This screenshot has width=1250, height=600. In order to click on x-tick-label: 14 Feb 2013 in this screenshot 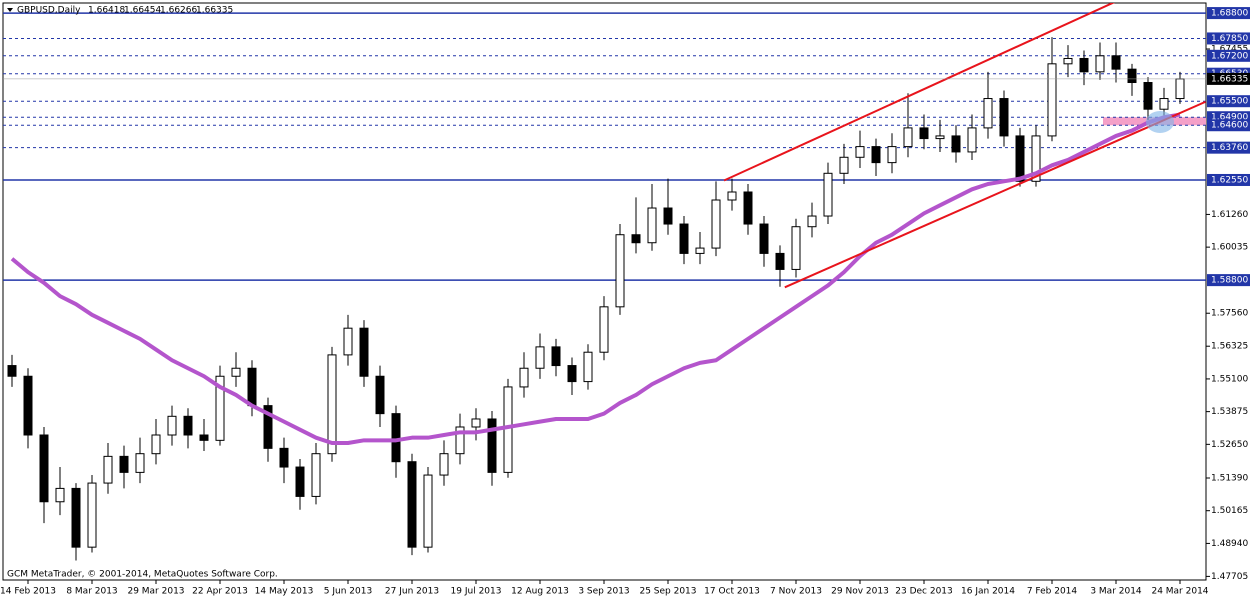, I will do `click(28, 592)`.